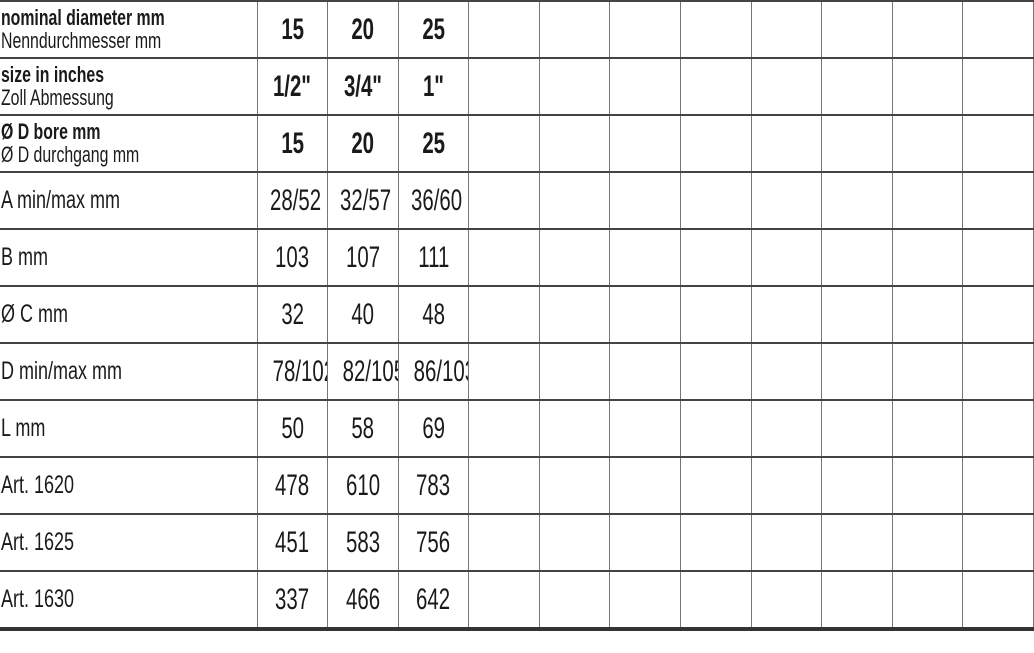 This screenshot has width=1034, height=653. What do you see at coordinates (129, 428) in the screenshot?
I see `row-label: L mm` at bounding box center [129, 428].